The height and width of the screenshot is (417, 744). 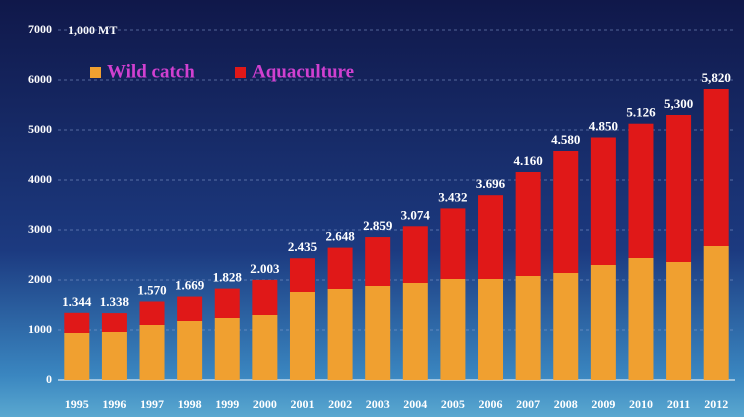 What do you see at coordinates (152, 404) in the screenshot?
I see `x-tick-label: 1997` at bounding box center [152, 404].